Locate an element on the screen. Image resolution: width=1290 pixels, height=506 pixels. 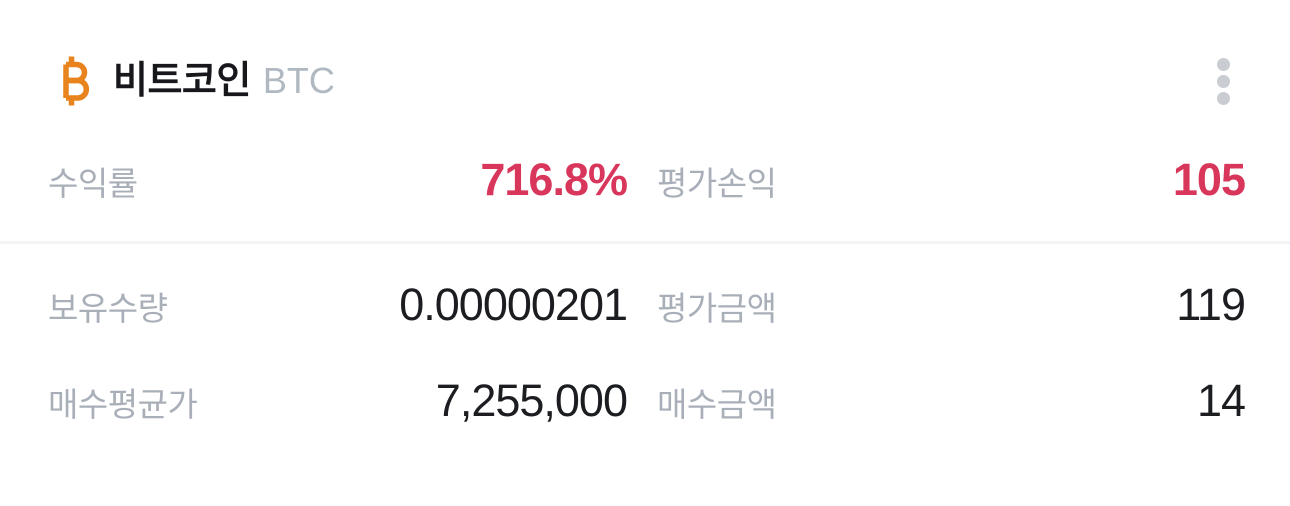
kebab-menu-icon is located at coordinates (1223, 81).